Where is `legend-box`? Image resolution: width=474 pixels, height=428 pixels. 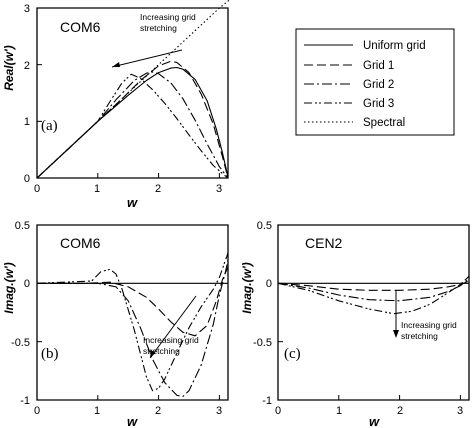 legend-box is located at coordinates (375, 82).